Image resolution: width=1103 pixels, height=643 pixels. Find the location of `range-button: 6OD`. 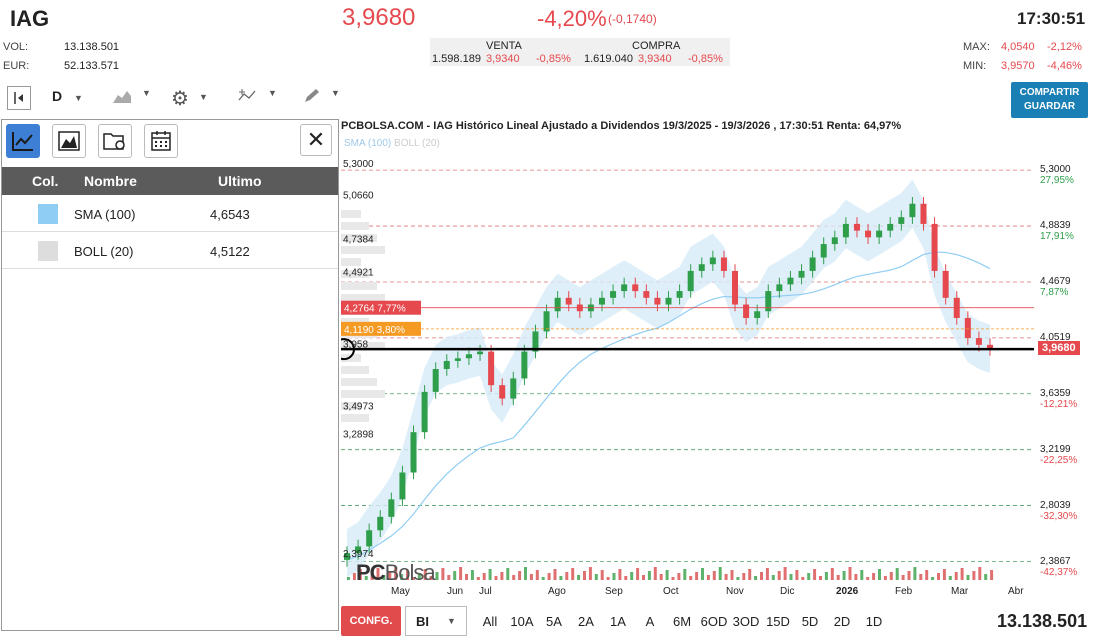

range-button: 6OD is located at coordinates (714, 621).